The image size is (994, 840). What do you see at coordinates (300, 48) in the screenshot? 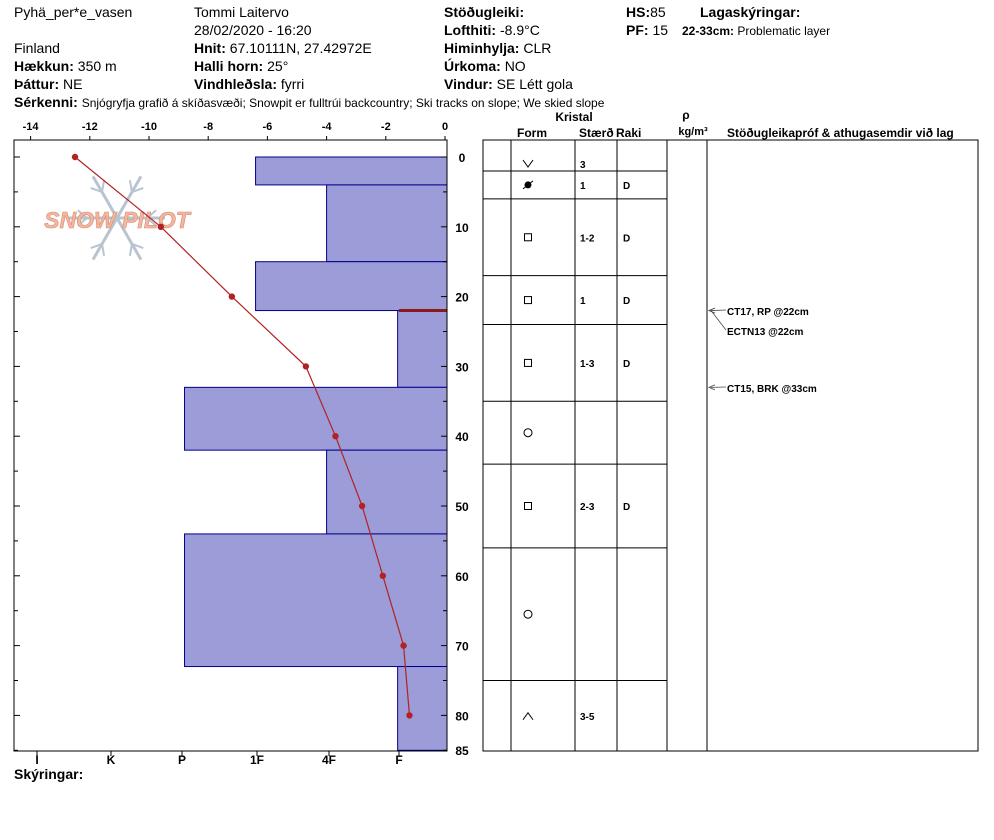
I see `coords-value: 67.10111N, 27.42972E` at bounding box center [300, 48].